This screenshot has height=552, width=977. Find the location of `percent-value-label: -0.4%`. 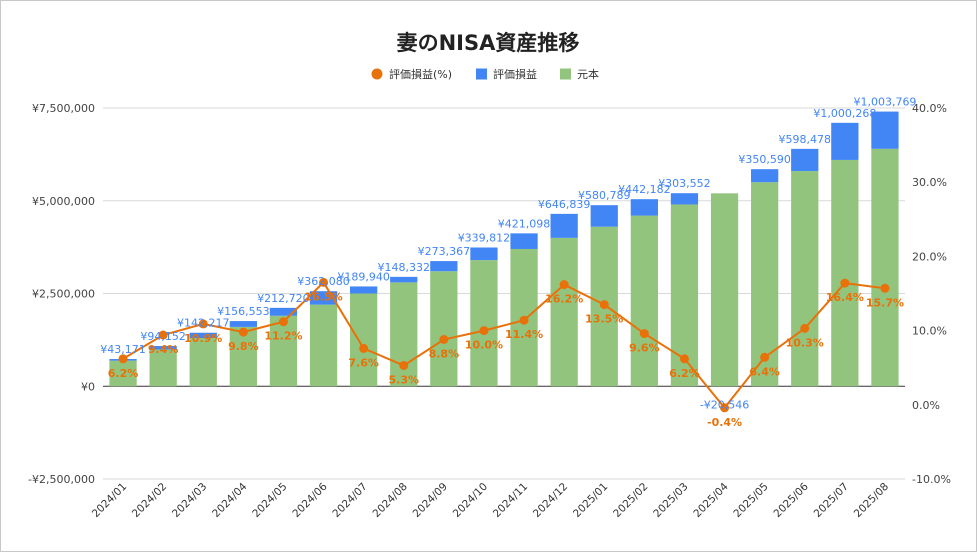

percent-value-label: -0.4% is located at coordinates (724, 422).